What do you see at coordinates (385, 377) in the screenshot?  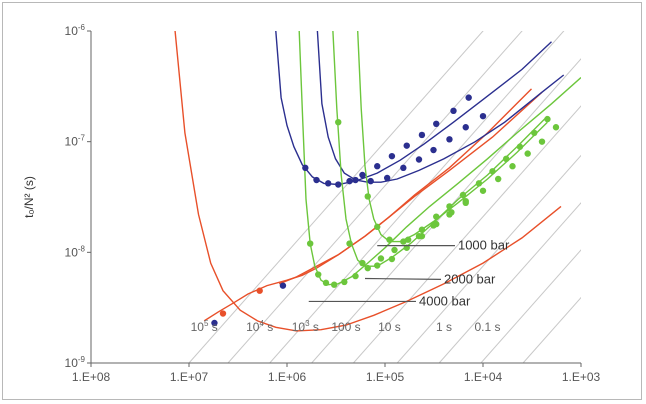 I see `x-tick-label: 1.E+05` at bounding box center [385, 377].